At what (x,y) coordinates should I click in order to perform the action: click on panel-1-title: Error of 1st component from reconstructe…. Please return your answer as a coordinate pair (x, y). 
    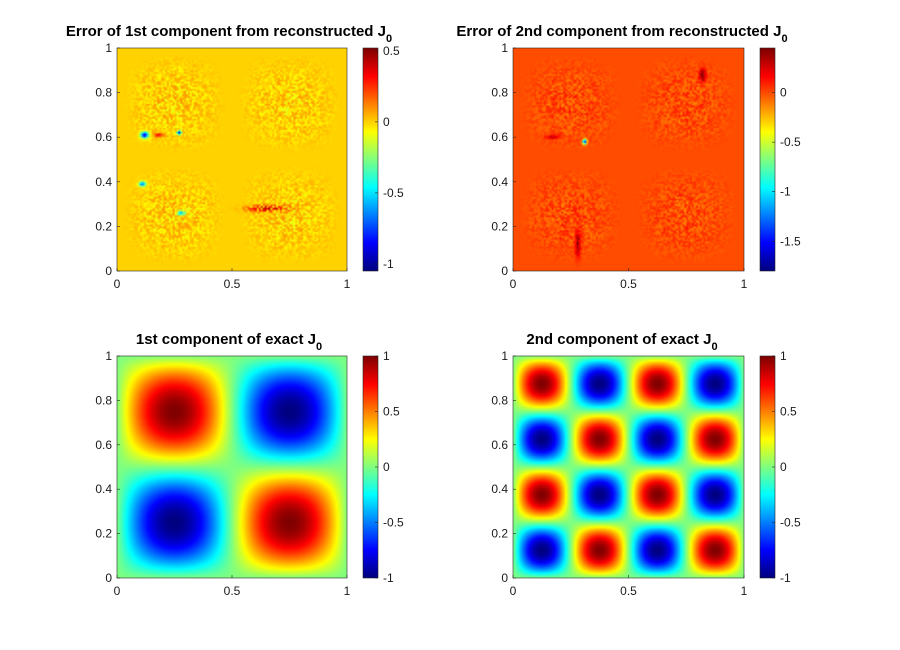
    Looking at the image, I should click on (229, 34).